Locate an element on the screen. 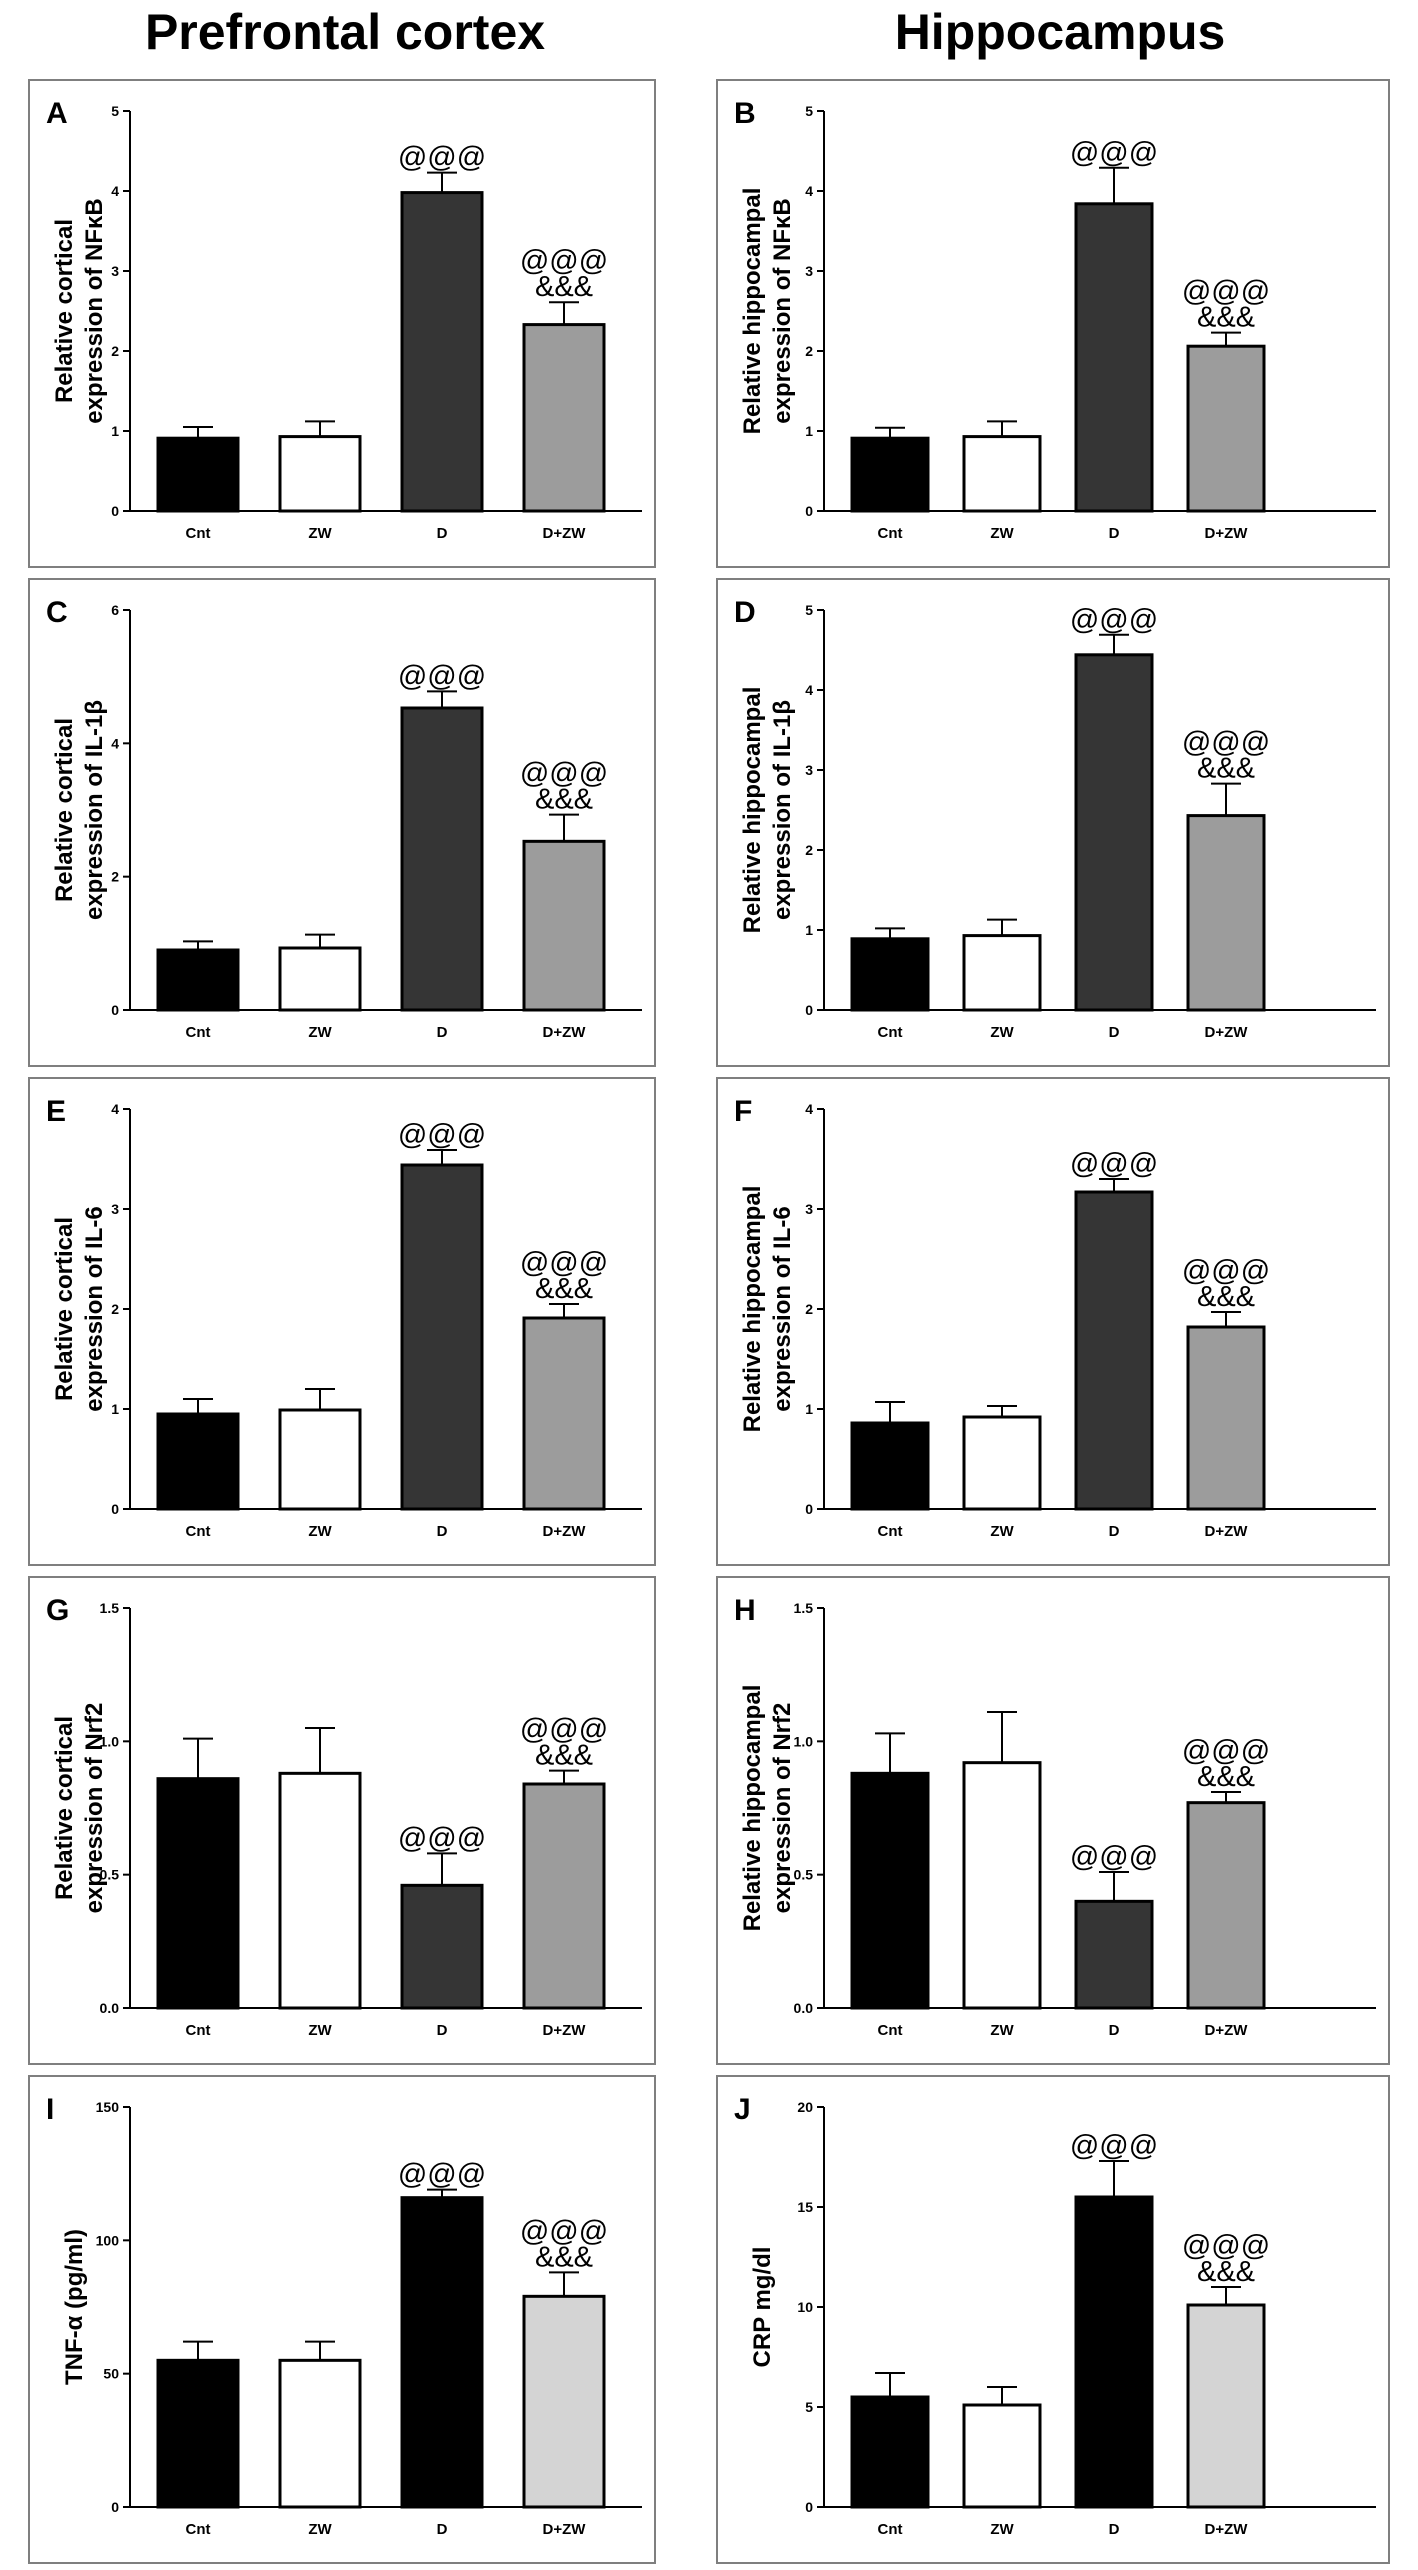 The image size is (1418, 2570). y-axis-label: TNF-α (pg/ml) is located at coordinates (74, 2307).